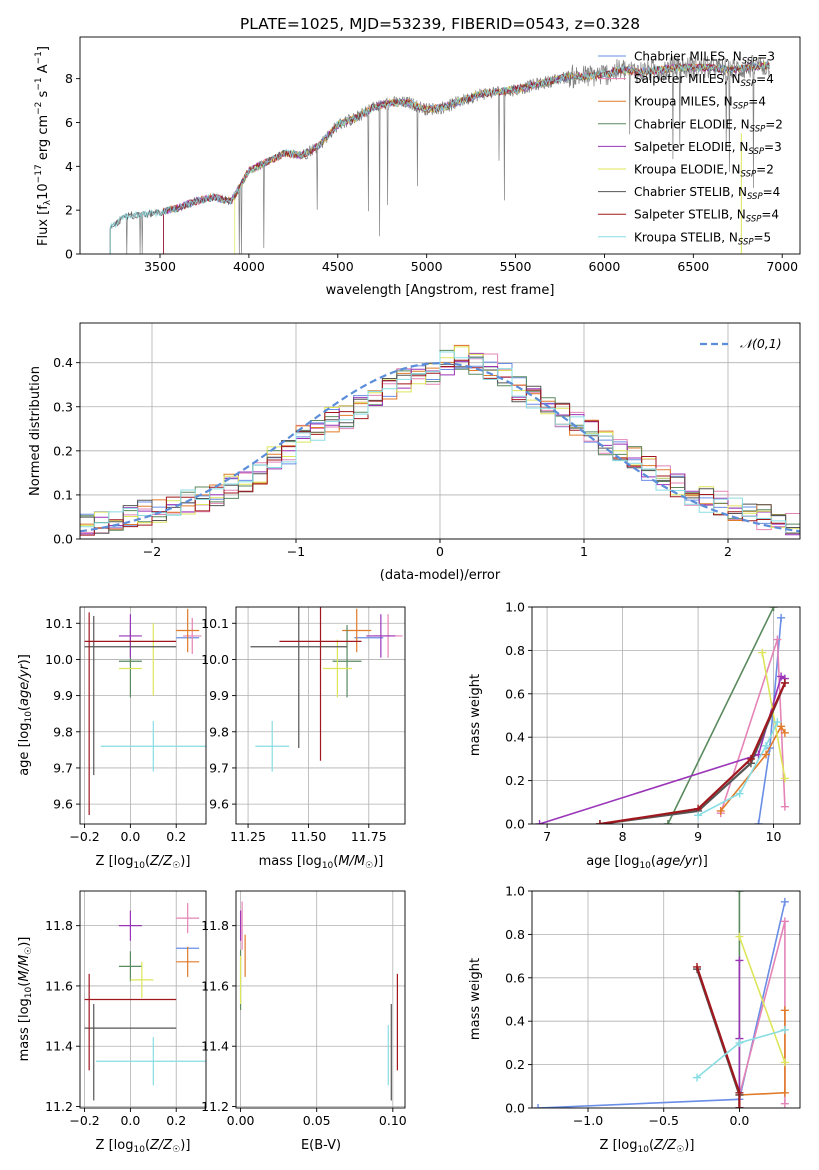 This screenshot has height=1170, width=819. I want to click on mass-vs-metallicity-panel: −0.2 0.0 0.2 11.2 11.4 11.6 11.8, so click(126, 1009).